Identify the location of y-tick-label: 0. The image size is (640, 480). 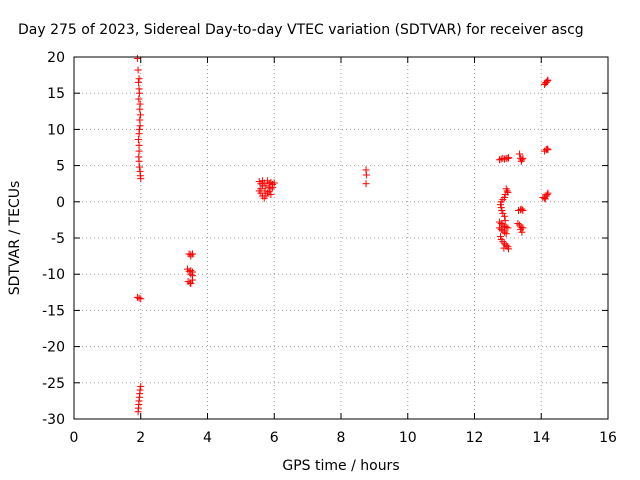
(60, 203).